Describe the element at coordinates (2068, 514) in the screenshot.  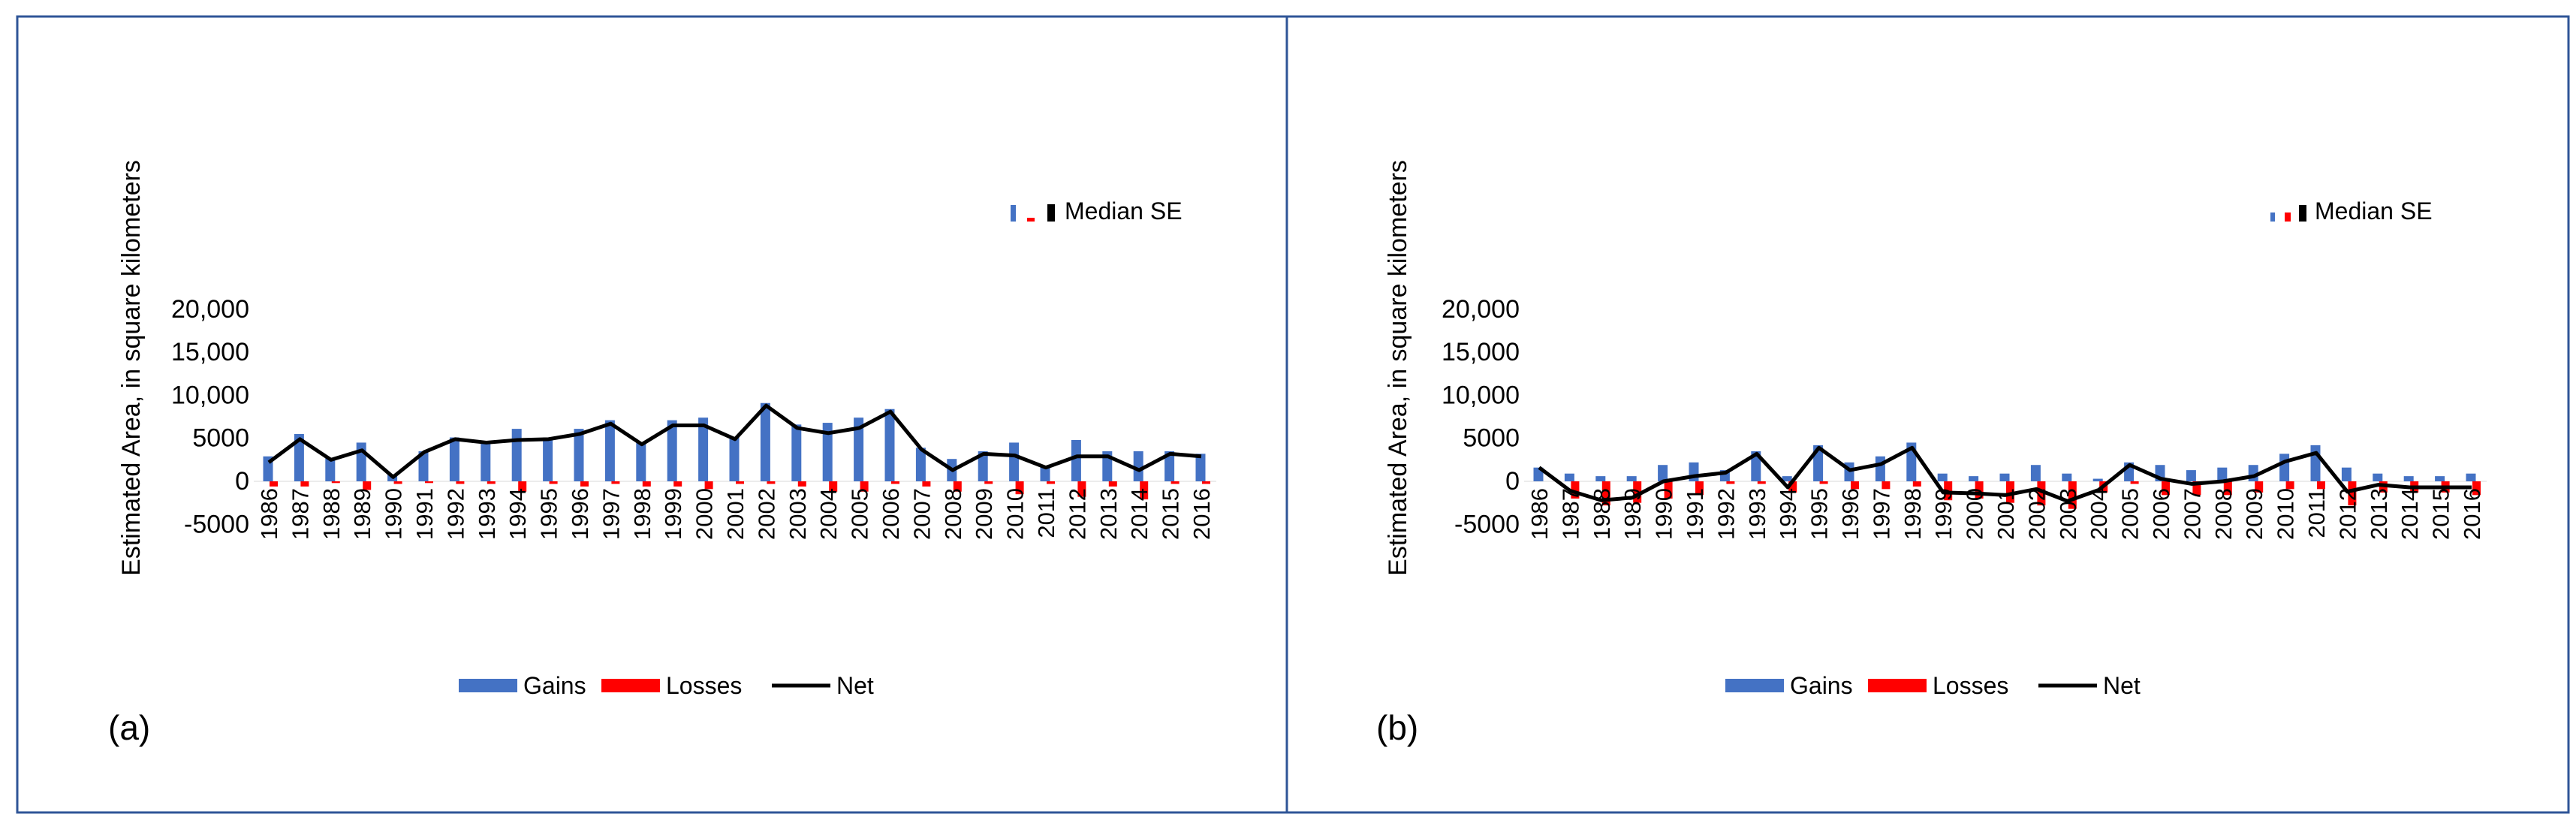
I see `x-tick-label-2003: 2003` at that location.